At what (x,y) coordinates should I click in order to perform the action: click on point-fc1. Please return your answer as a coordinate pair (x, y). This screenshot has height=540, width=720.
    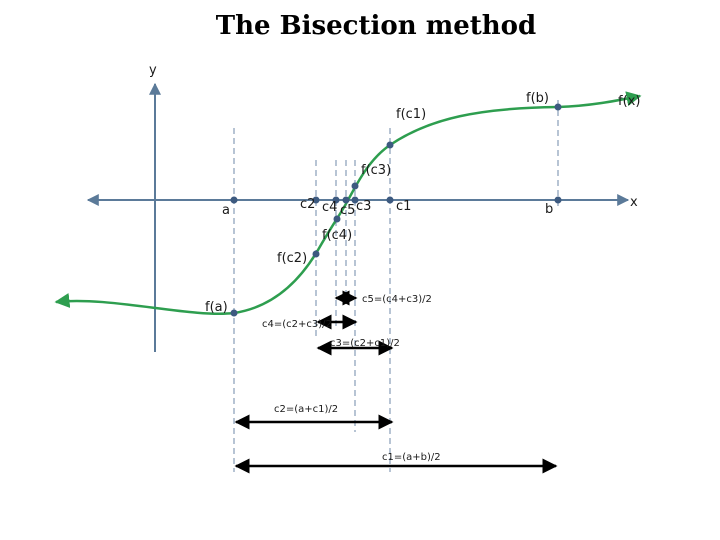
    Looking at the image, I should click on (390, 145).